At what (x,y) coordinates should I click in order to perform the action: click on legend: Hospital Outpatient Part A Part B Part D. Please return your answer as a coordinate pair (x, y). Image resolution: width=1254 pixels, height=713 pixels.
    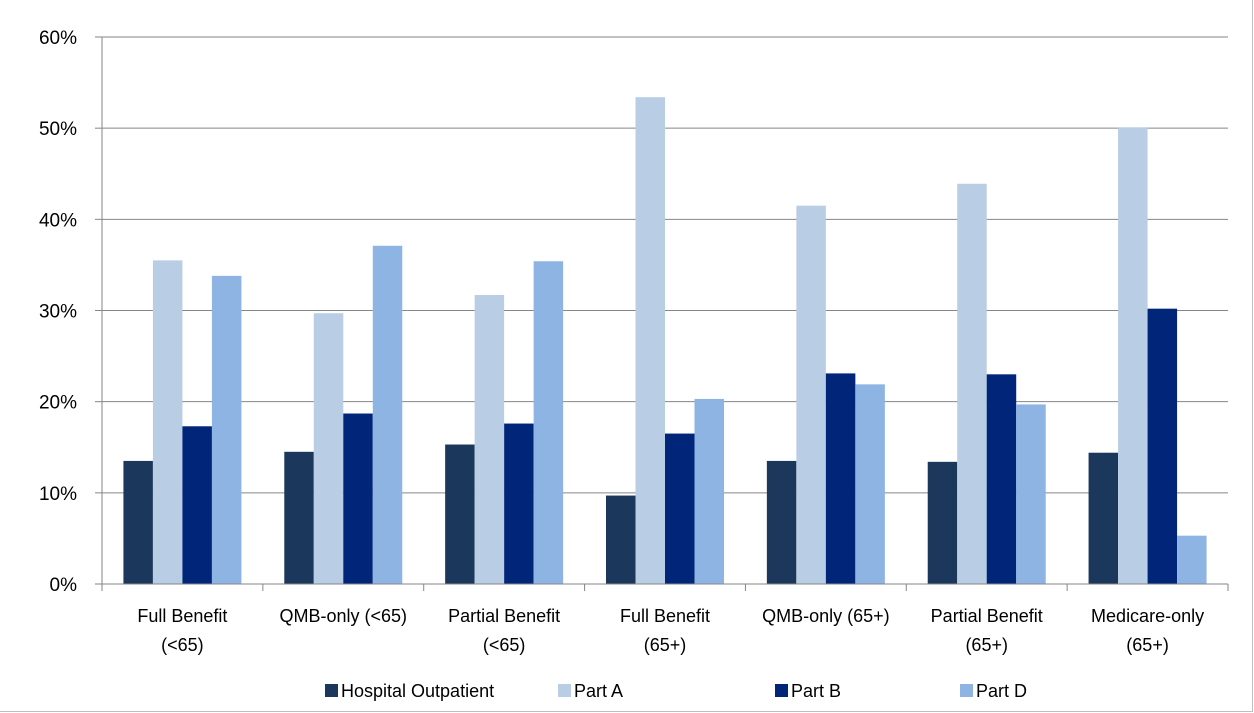
    Looking at the image, I should click on (676, 691).